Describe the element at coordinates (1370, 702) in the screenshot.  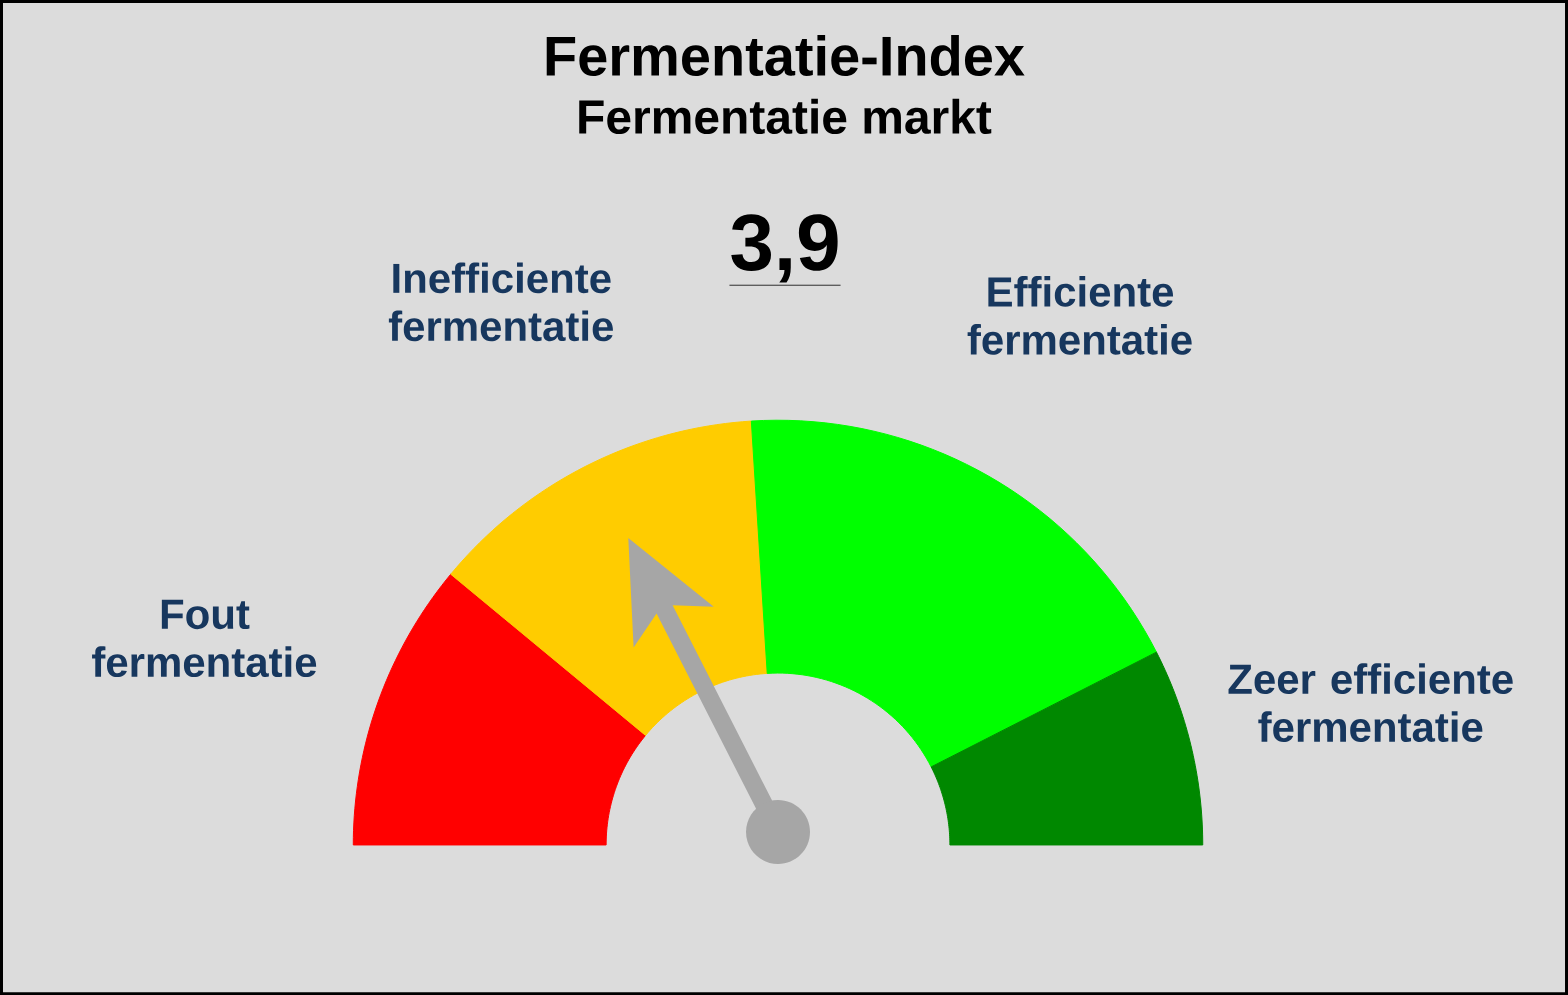
I see `slice-label: Zeer efficiente fermentatie` at that location.